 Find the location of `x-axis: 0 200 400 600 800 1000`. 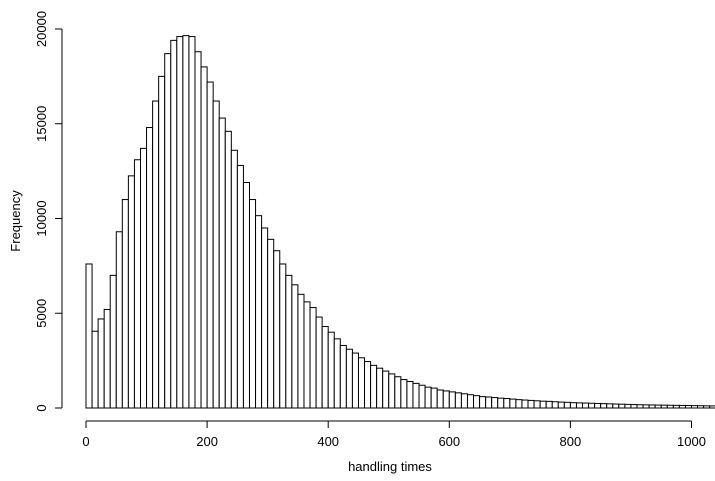

x-axis: 0 200 400 600 800 1000 is located at coordinates (394, 434).